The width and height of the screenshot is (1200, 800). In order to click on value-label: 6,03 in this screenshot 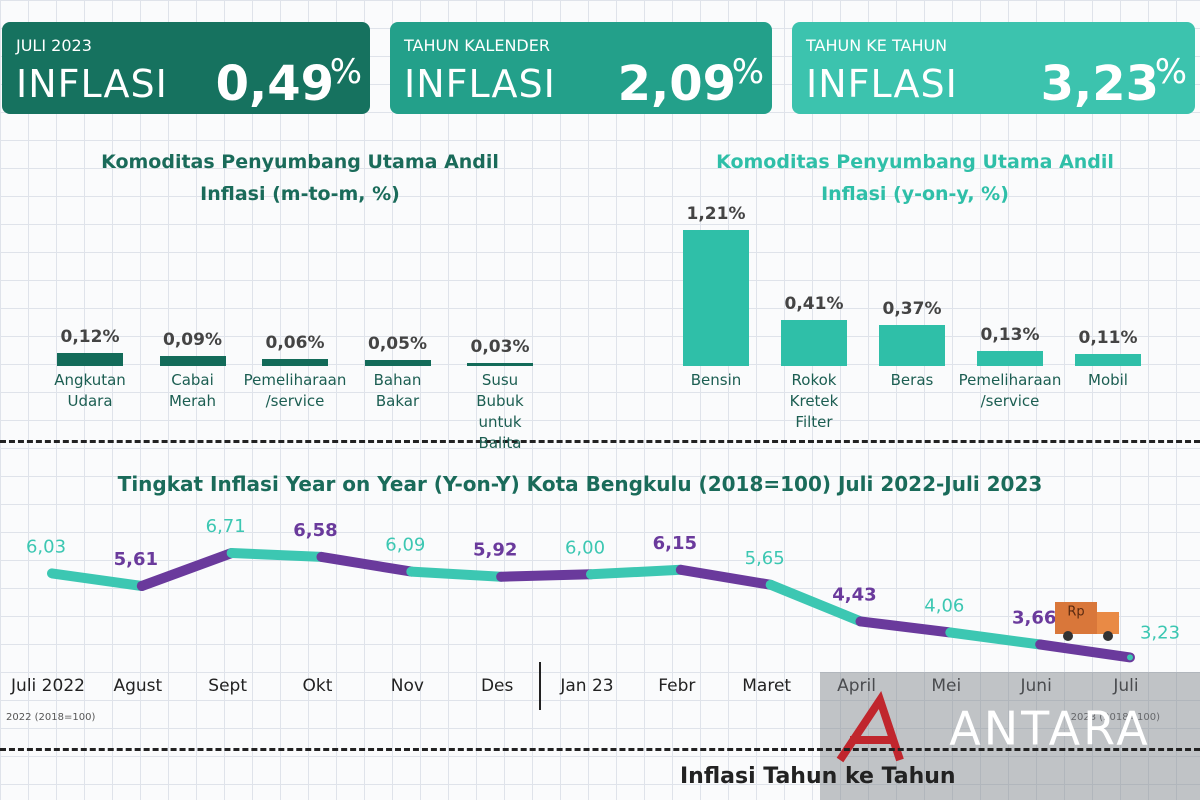, I will do `click(46, 546)`.